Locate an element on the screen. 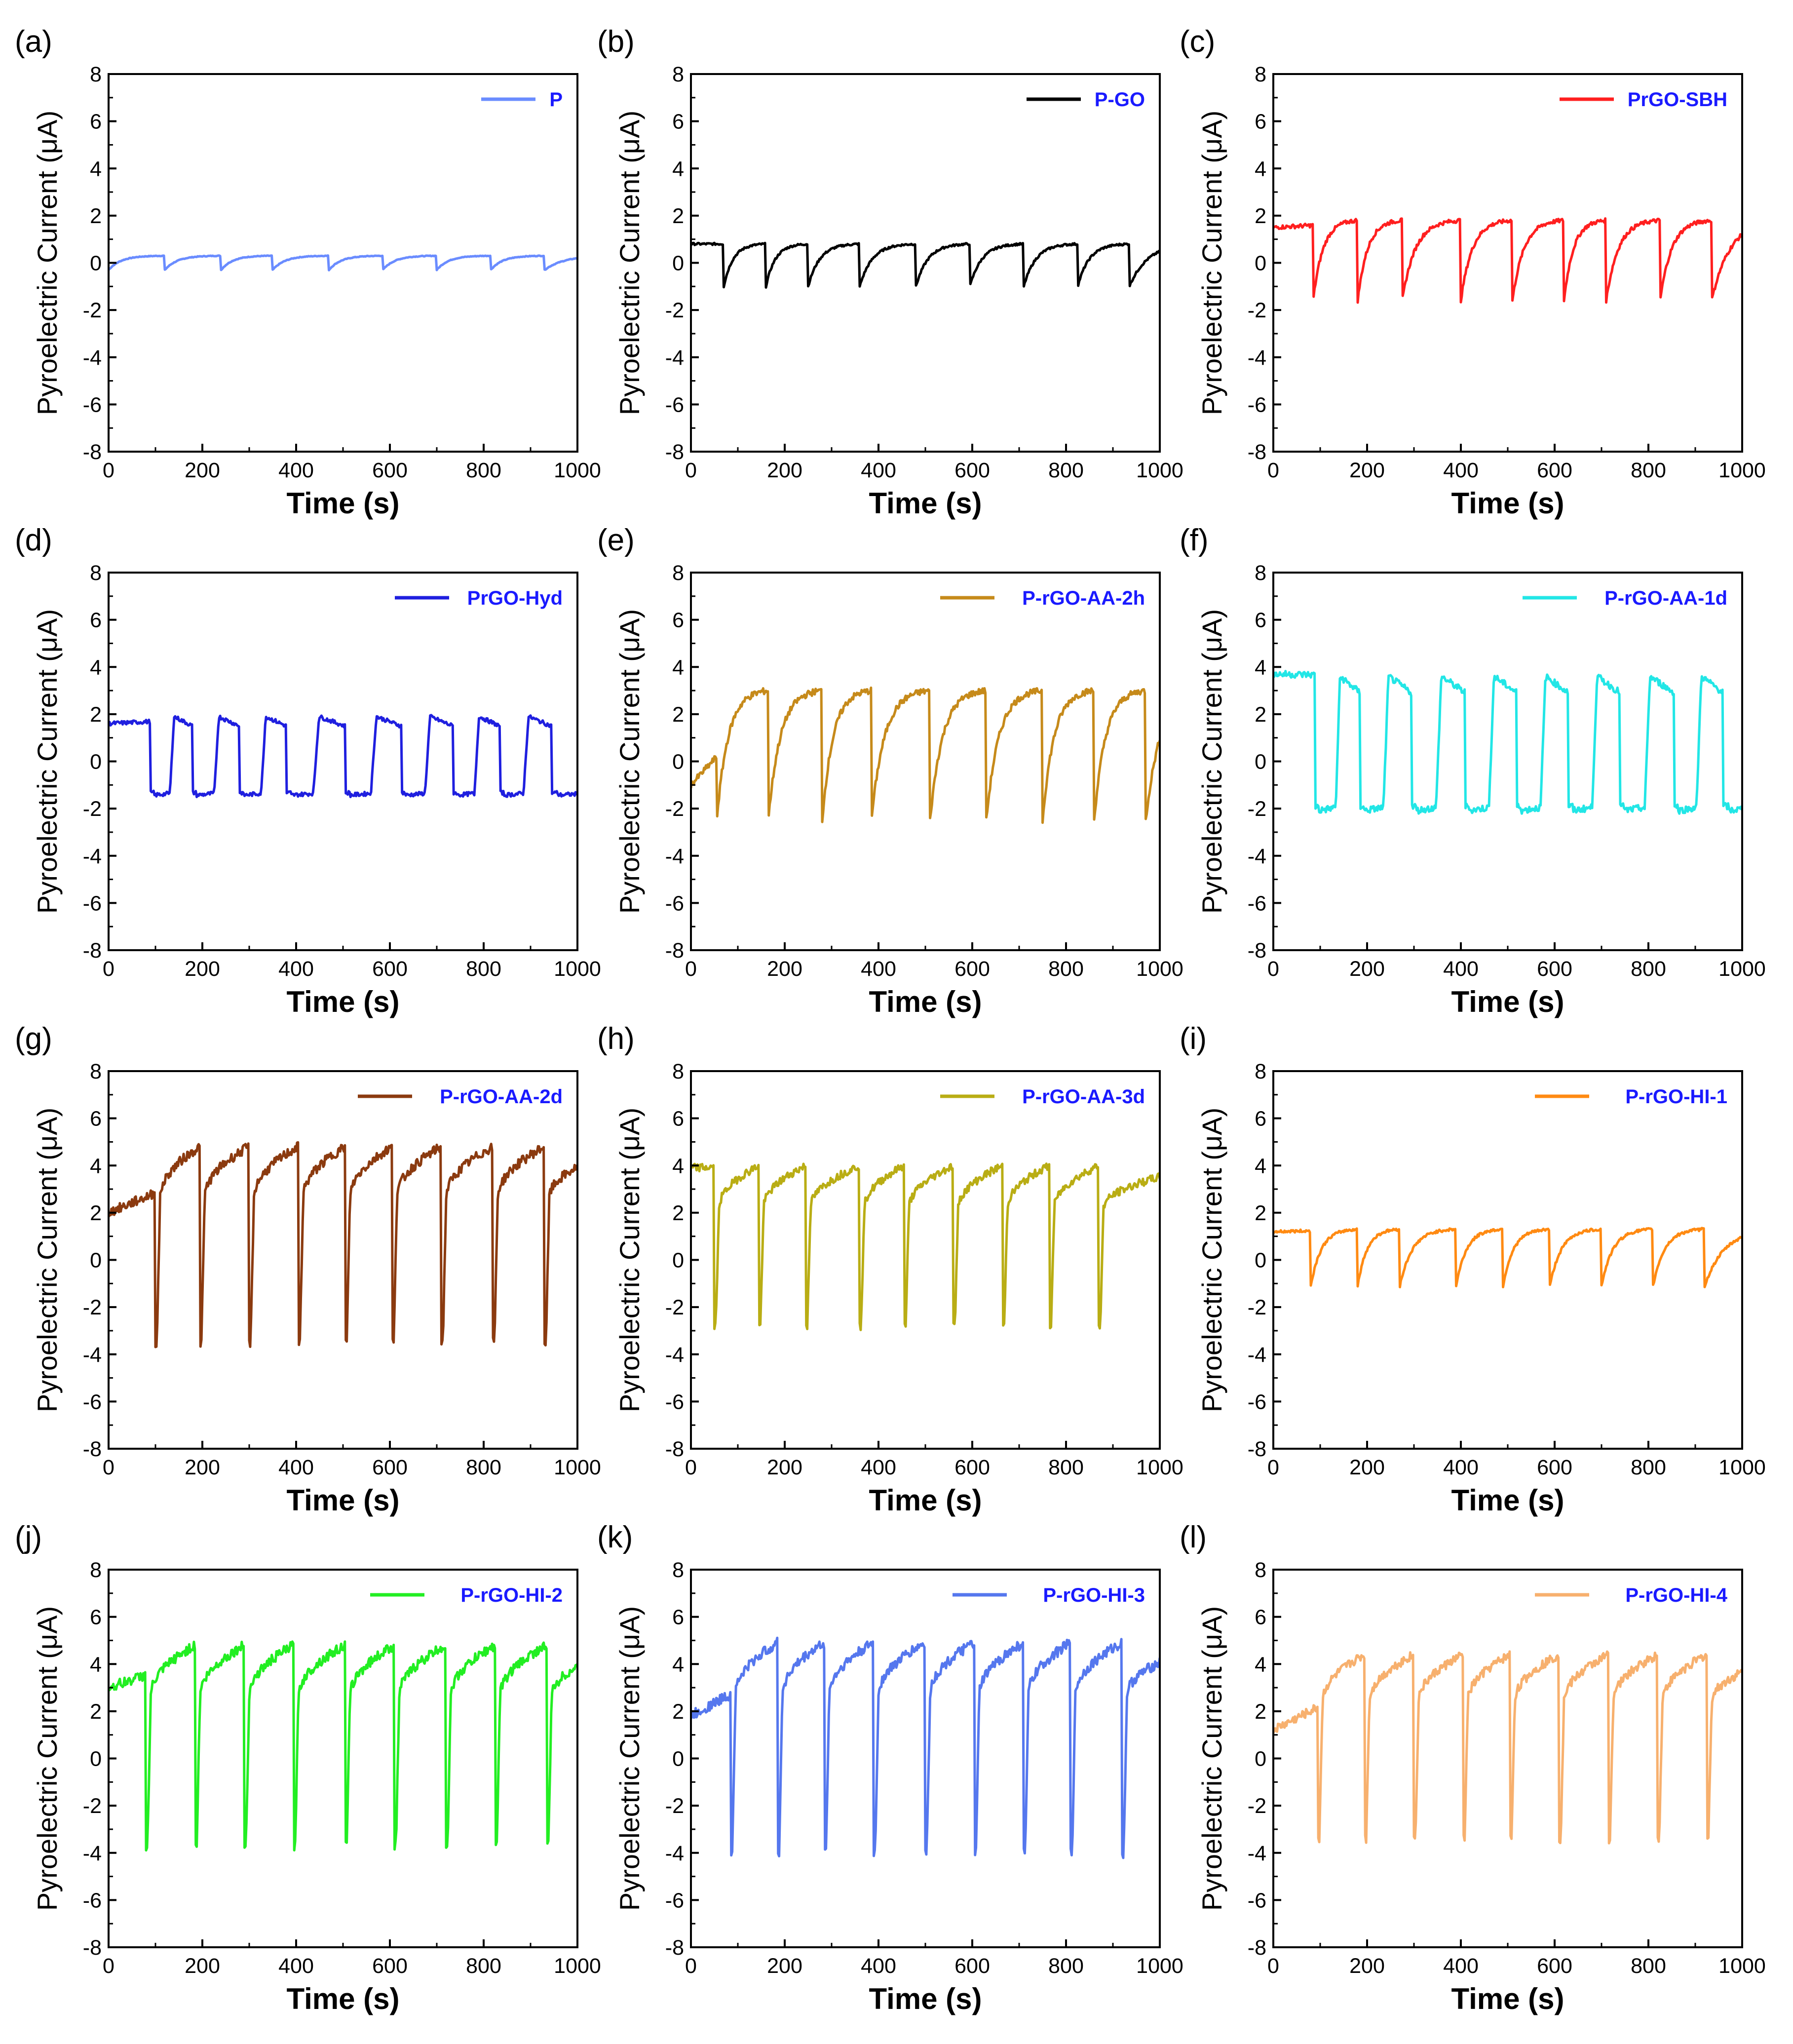  panel-label: (d) is located at coordinates (33, 540).